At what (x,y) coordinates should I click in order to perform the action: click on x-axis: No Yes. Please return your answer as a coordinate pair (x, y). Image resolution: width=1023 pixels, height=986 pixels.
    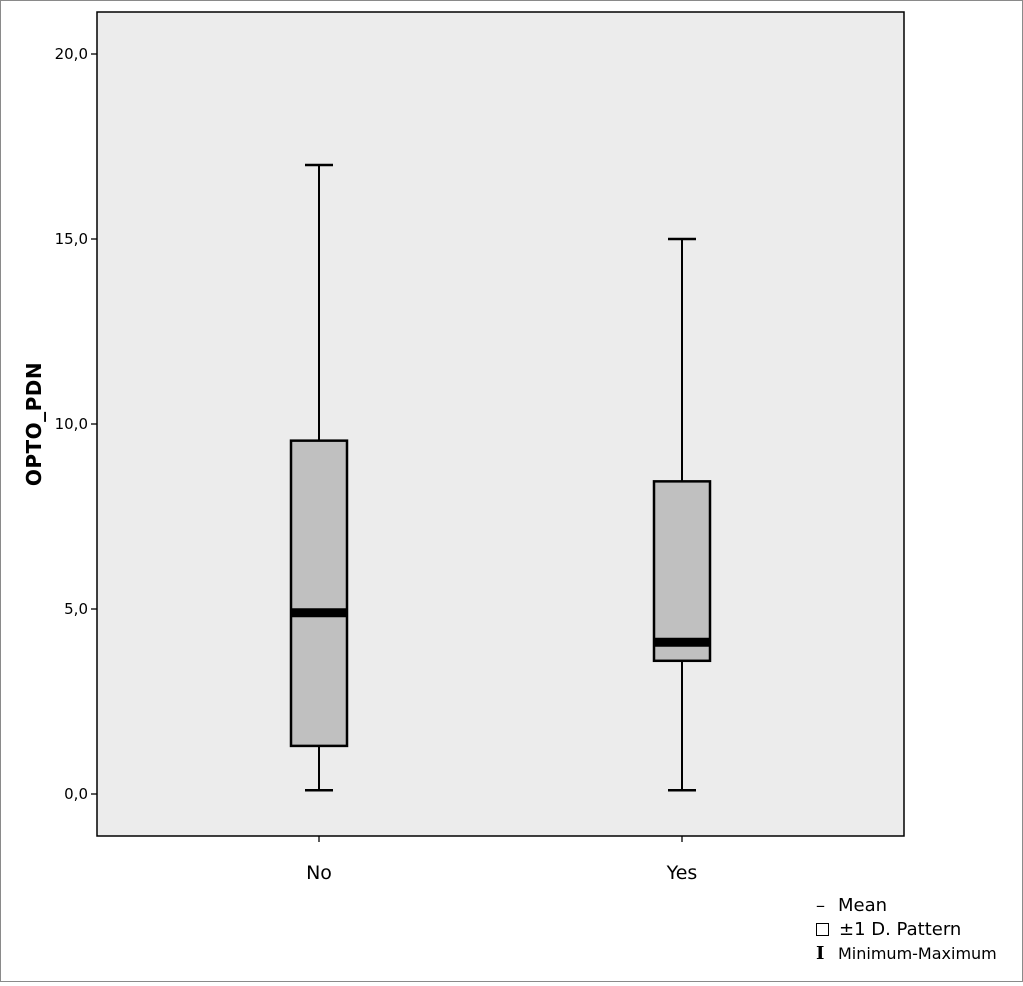
    Looking at the image, I should click on (501, 860).